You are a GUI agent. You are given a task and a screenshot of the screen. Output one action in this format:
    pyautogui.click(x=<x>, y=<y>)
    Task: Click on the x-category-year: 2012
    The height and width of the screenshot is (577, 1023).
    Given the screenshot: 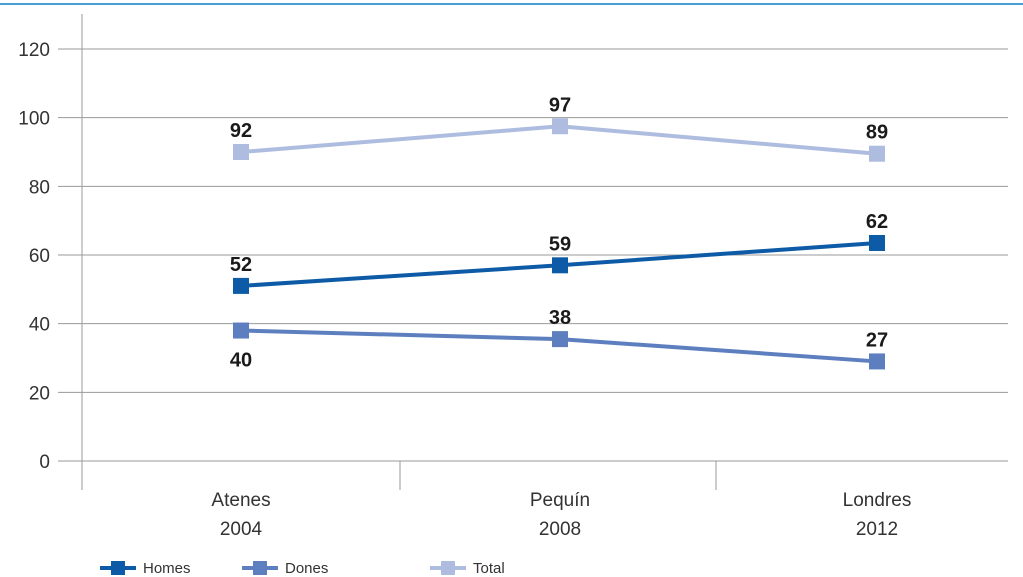 What is the action you would take?
    pyautogui.click(x=877, y=529)
    